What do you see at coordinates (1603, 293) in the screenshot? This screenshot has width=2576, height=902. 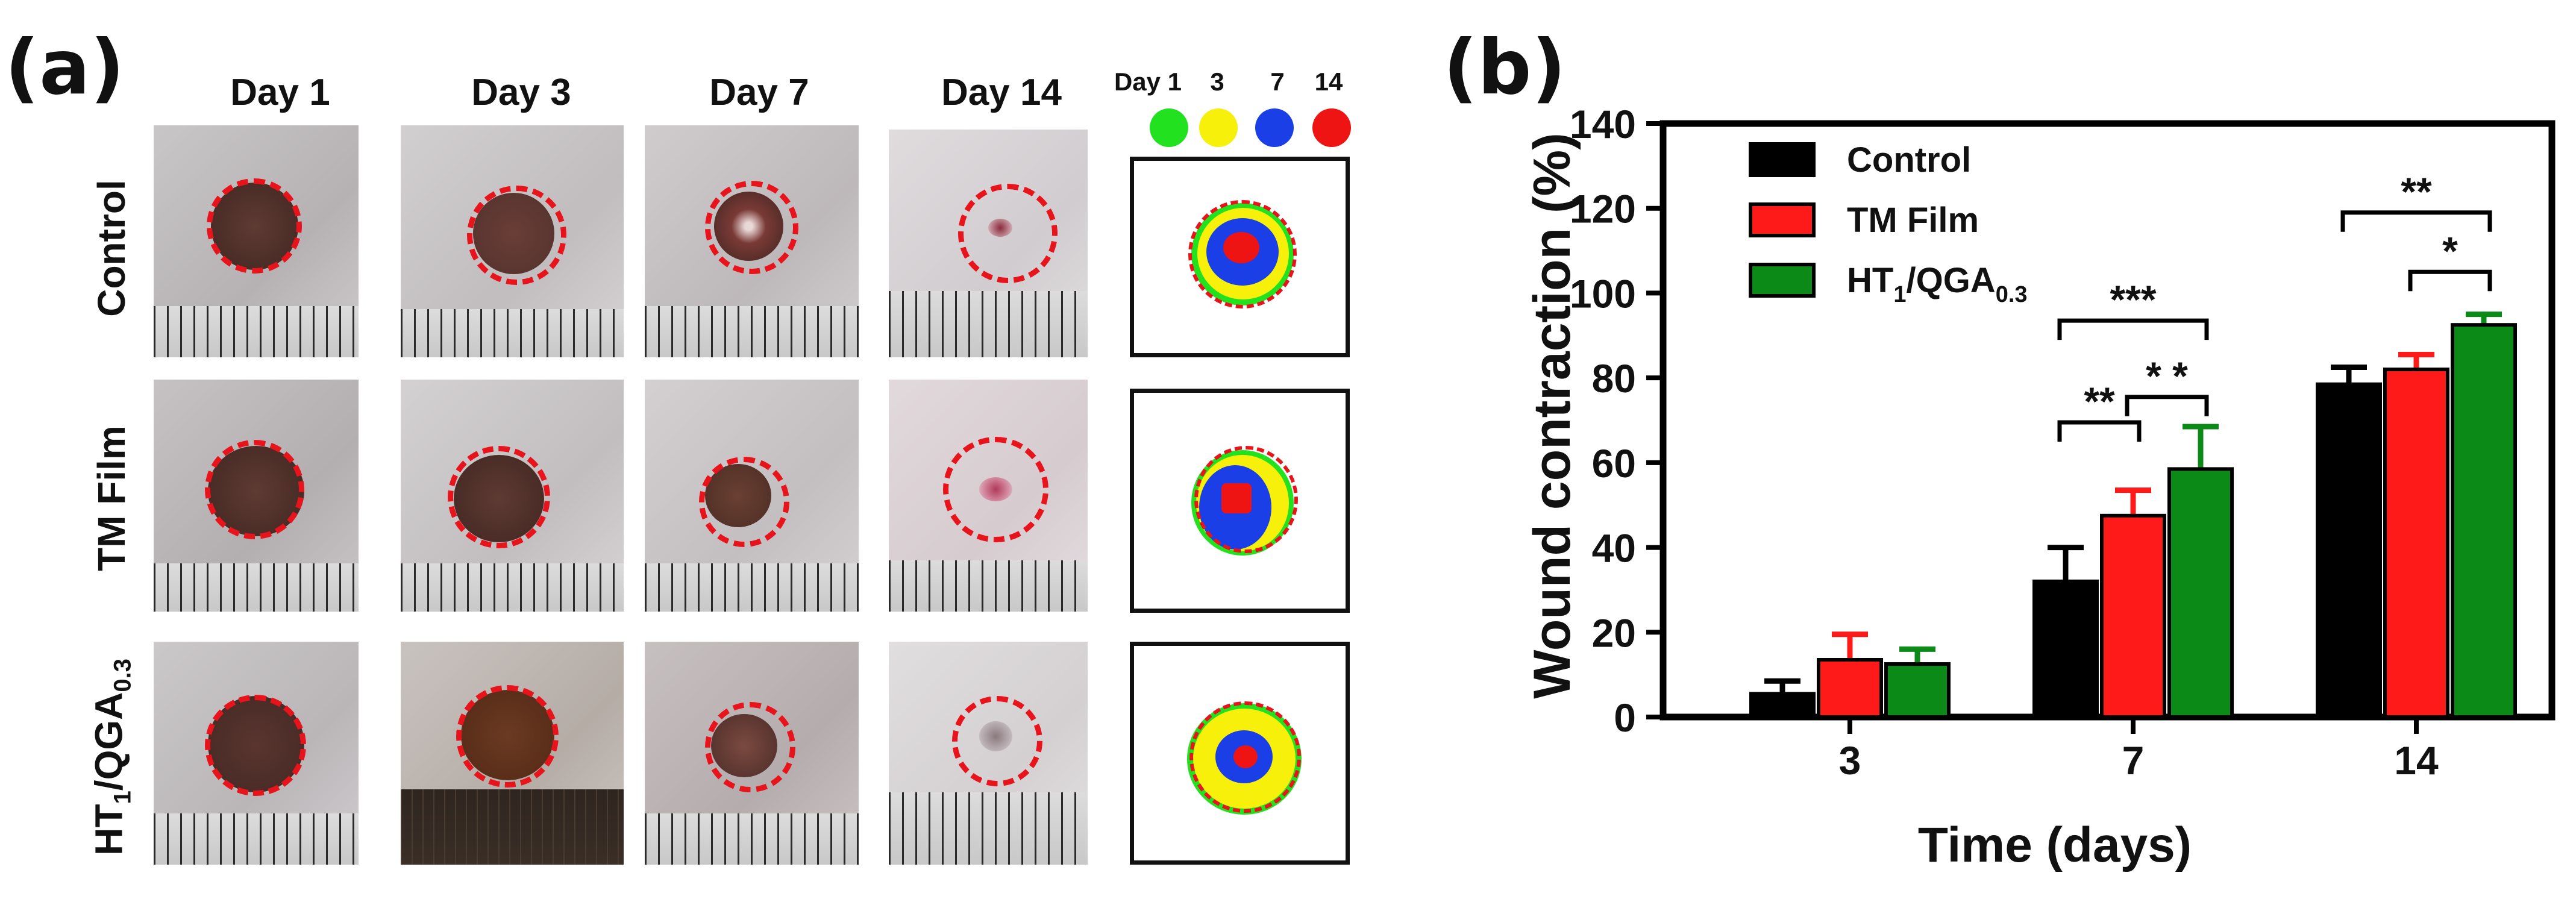 I see `y-tick-label: 100` at bounding box center [1603, 293].